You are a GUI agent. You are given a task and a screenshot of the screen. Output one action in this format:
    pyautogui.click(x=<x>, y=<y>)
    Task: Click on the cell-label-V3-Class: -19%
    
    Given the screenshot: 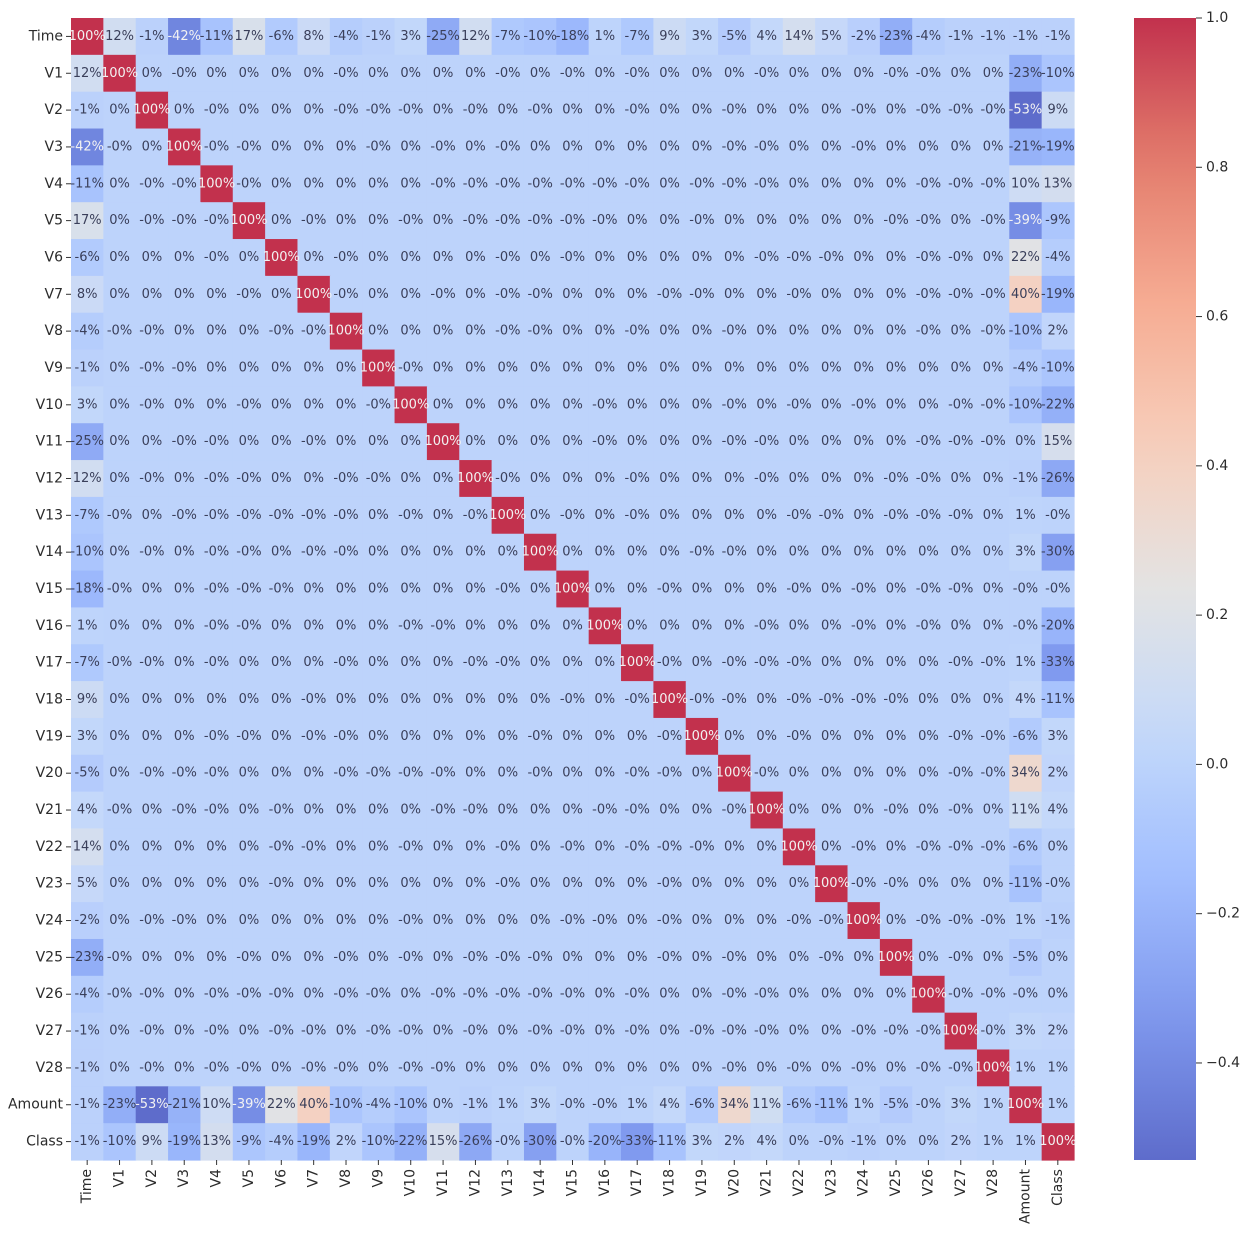 What is the action you would take?
    pyautogui.click(x=1058, y=146)
    